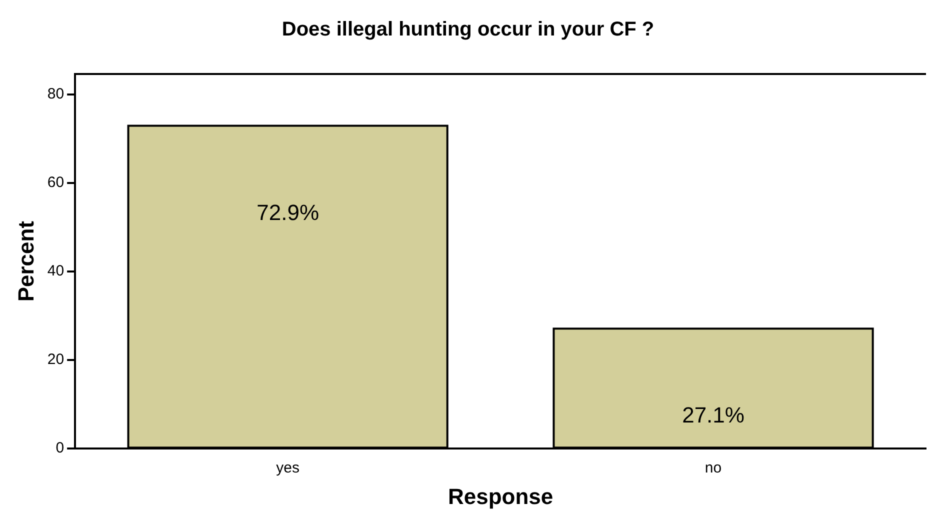 Image resolution: width=928 pixels, height=525 pixels. Describe the element at coordinates (55, 183) in the screenshot. I see `y-tick-label: 60` at that location.